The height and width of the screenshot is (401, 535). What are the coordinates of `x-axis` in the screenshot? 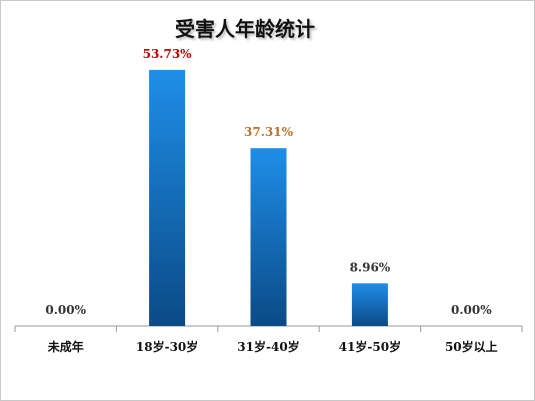 It's located at (268, 328).